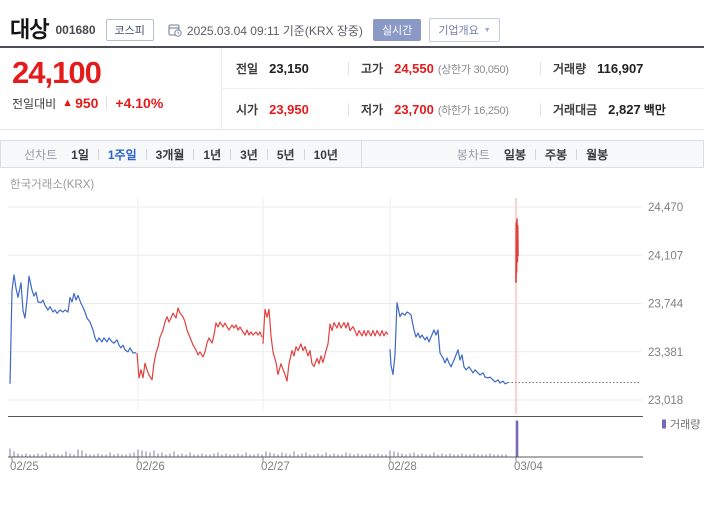 Image resolution: width=704 pixels, height=514 pixels. Describe the element at coordinates (285, 154) in the screenshot. I see `tab-5년: 5년` at that location.